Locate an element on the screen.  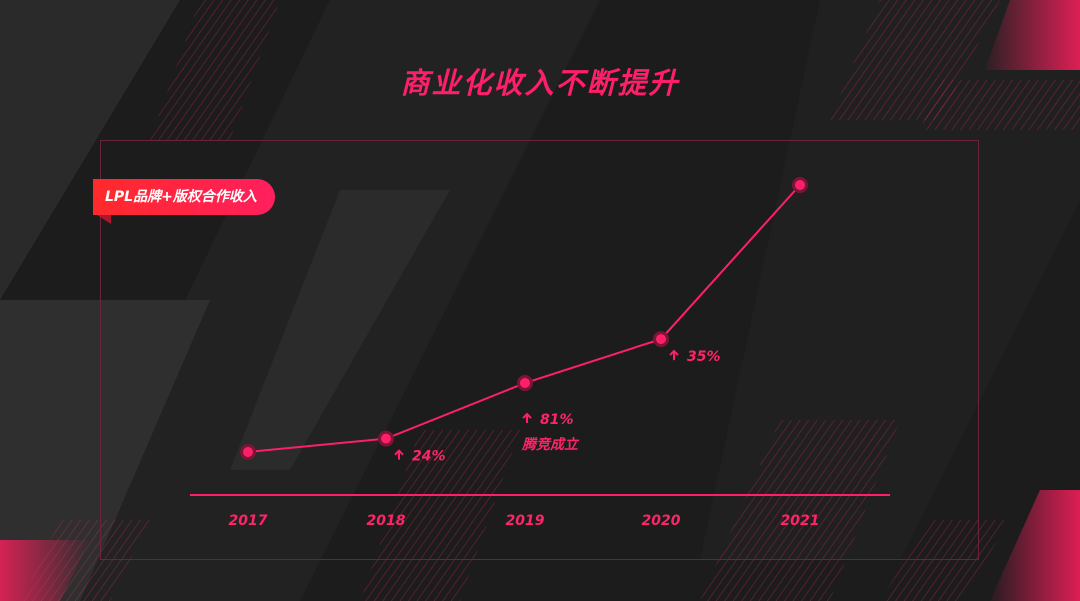
data-point-2020 is located at coordinates (661, 339).